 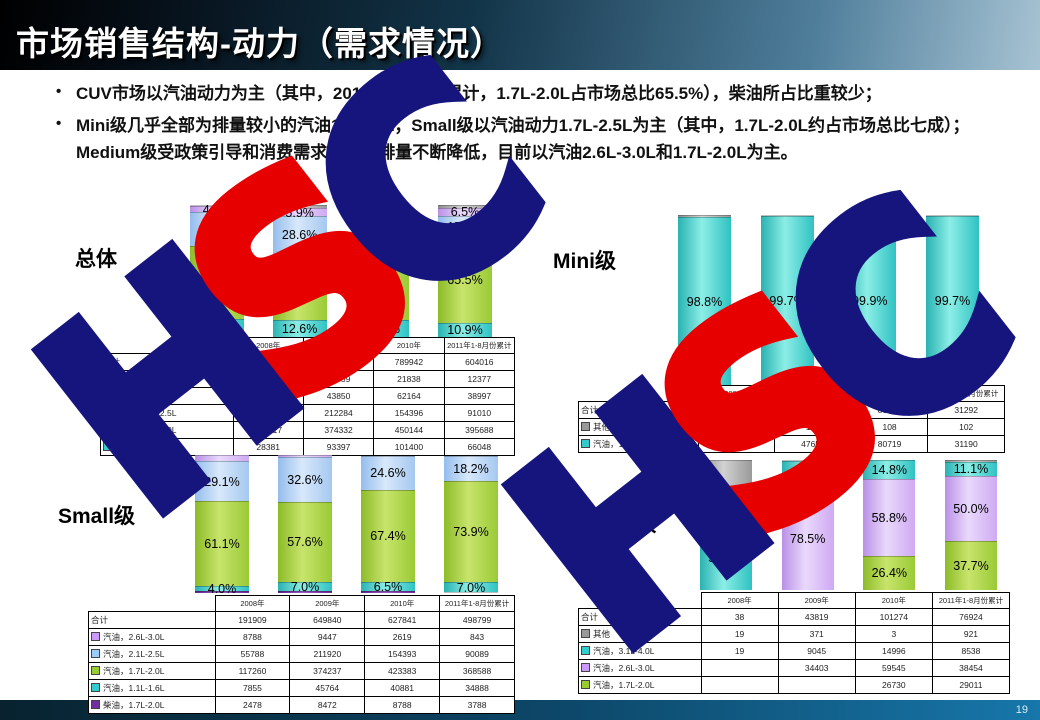 I want to click on bar-segment: 28.6%, so click(x=299, y=234).